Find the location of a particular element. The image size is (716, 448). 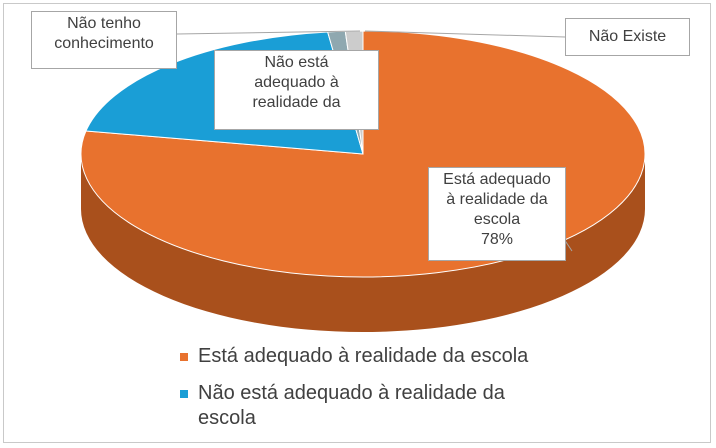

data-label-esta-adequado: Está adequado à realidade da escola 78% is located at coordinates (497, 214).